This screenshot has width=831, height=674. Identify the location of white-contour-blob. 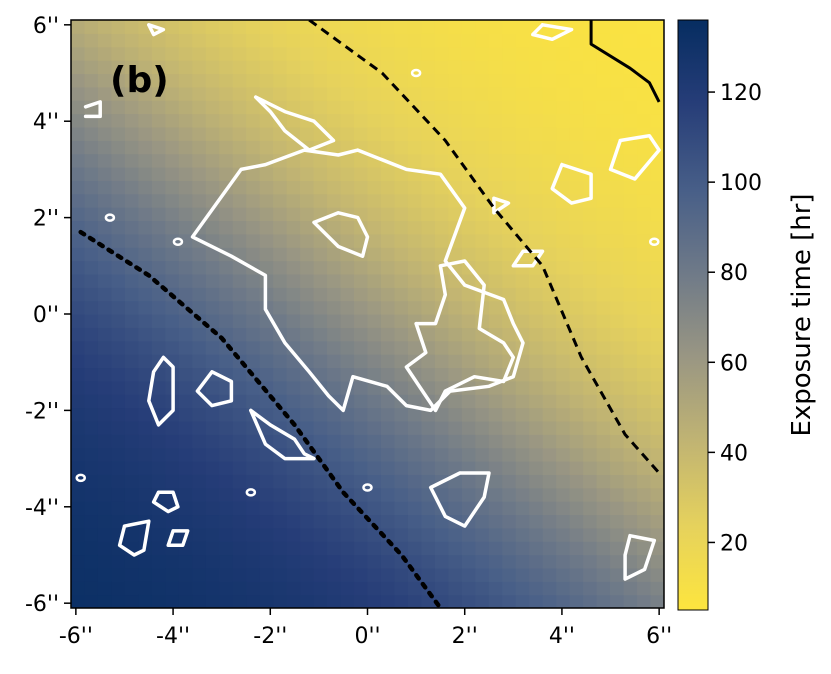
(178, 241).